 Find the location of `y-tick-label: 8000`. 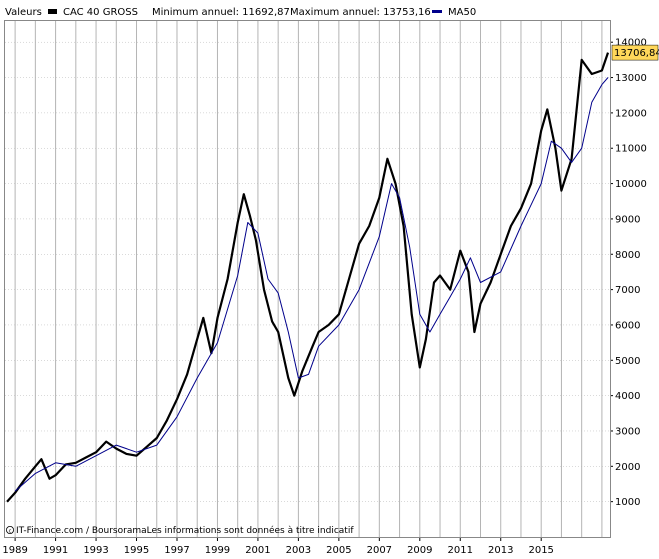

y-tick-label: 8000 is located at coordinates (627, 255).